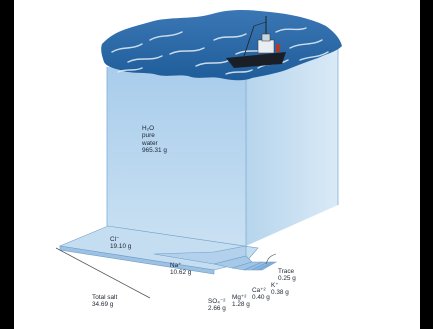 The height and width of the screenshot is (329, 433). Describe the element at coordinates (280, 293) in the screenshot. I see `potassium-mass: 0.38 g` at that location.